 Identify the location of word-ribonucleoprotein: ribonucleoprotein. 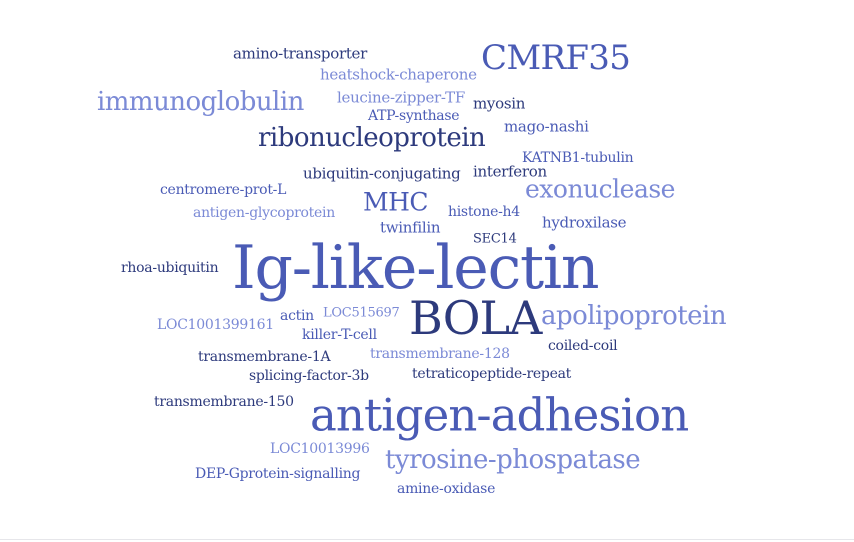
(372, 138).